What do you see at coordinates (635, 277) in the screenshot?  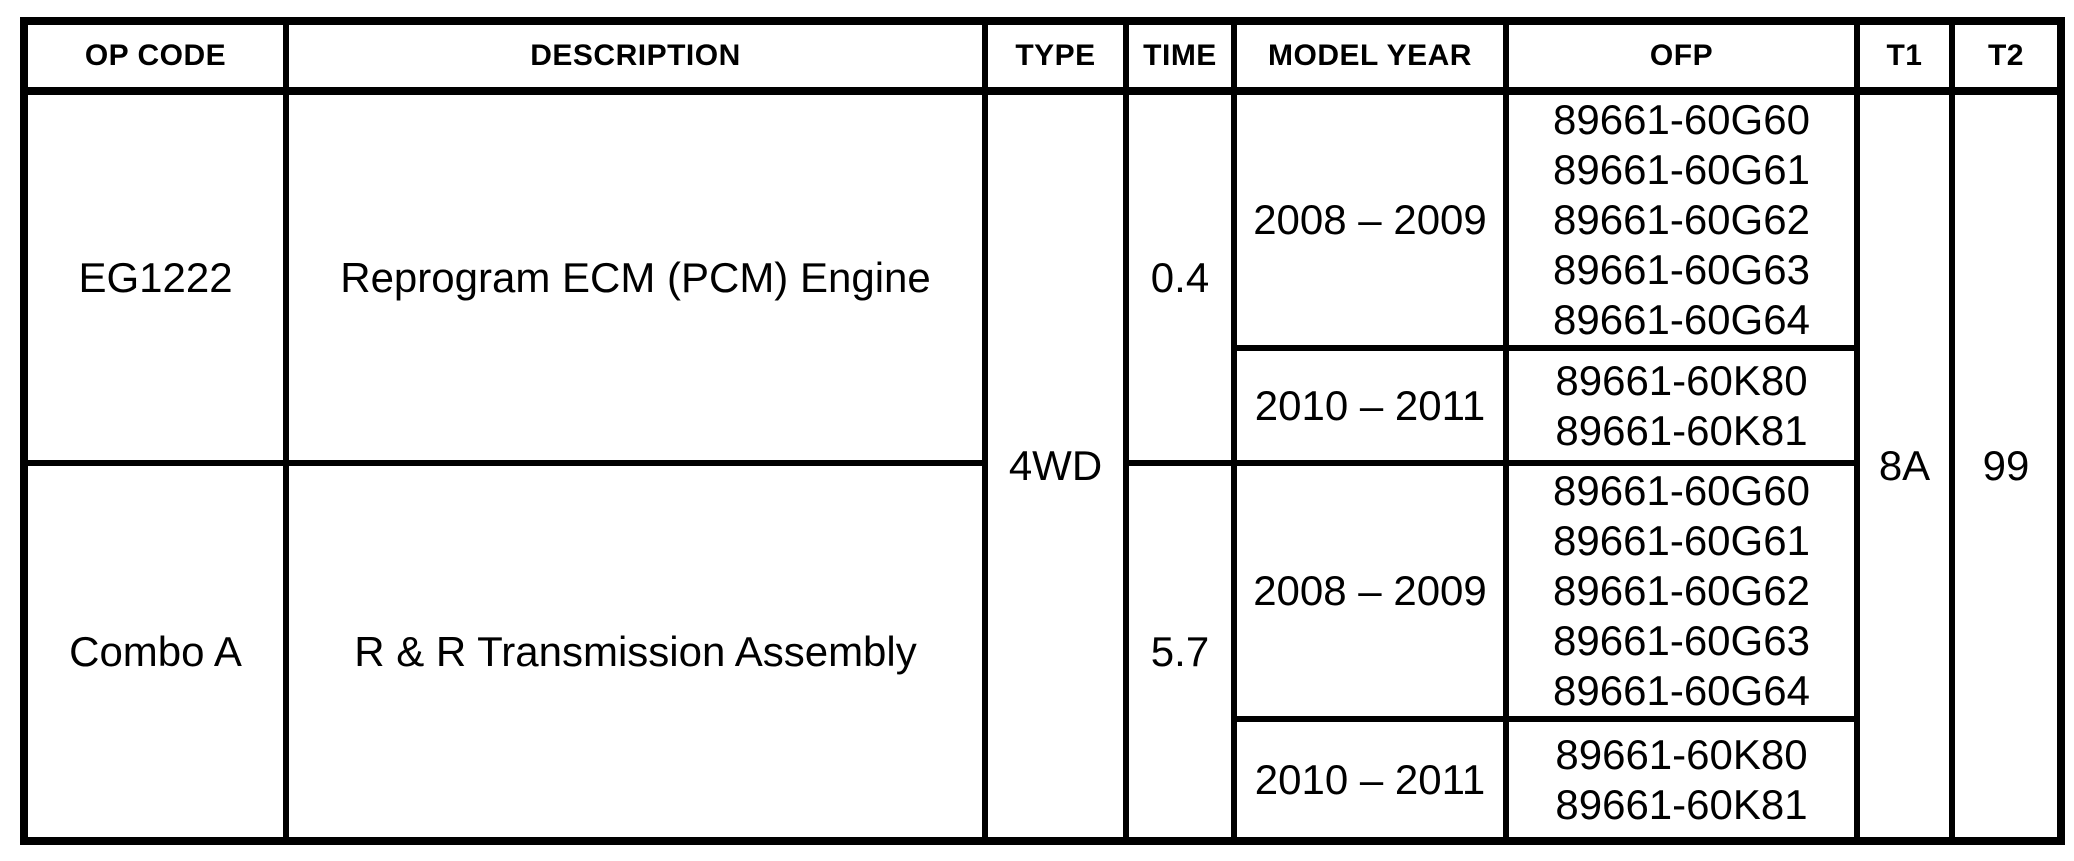 I see `description-cell: Reprogram ECM (PCM) Engine` at bounding box center [635, 277].